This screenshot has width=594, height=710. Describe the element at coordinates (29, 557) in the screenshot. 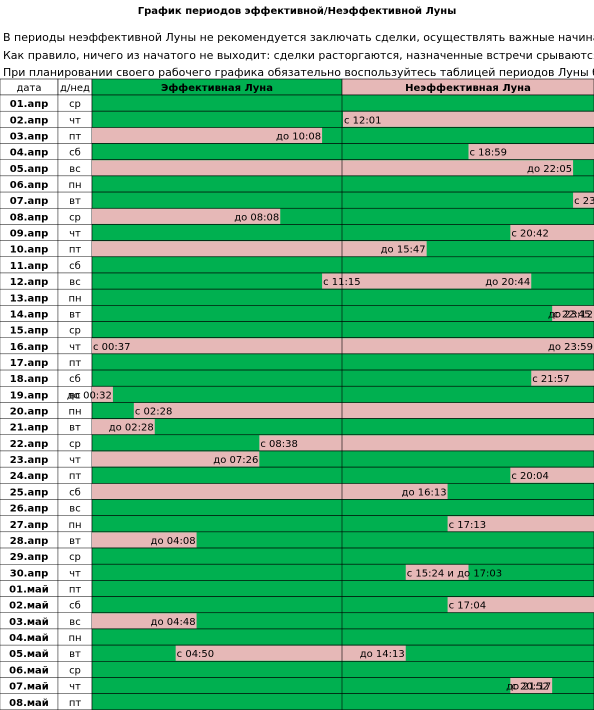

I see `date: 29.апр` at that location.